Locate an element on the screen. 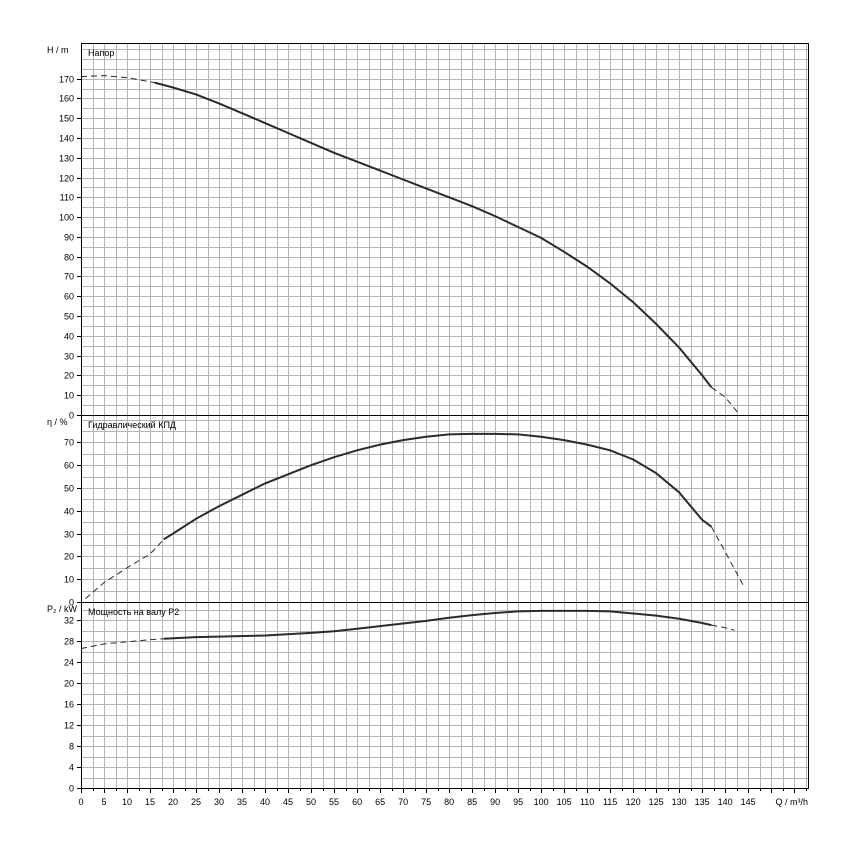 The image size is (850, 850). x-tick-label: 0 is located at coordinates (80, 802).